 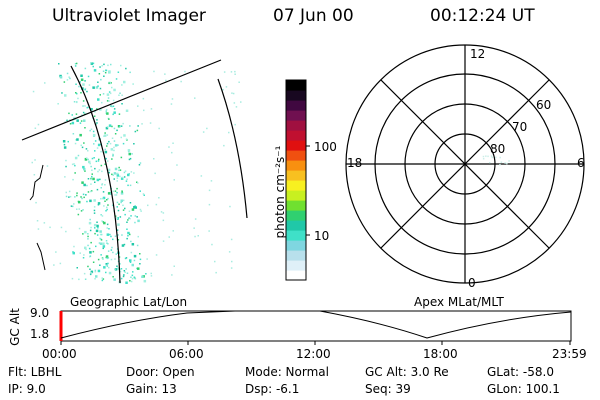 I want to click on altitude-curve, so click(x=316, y=324).